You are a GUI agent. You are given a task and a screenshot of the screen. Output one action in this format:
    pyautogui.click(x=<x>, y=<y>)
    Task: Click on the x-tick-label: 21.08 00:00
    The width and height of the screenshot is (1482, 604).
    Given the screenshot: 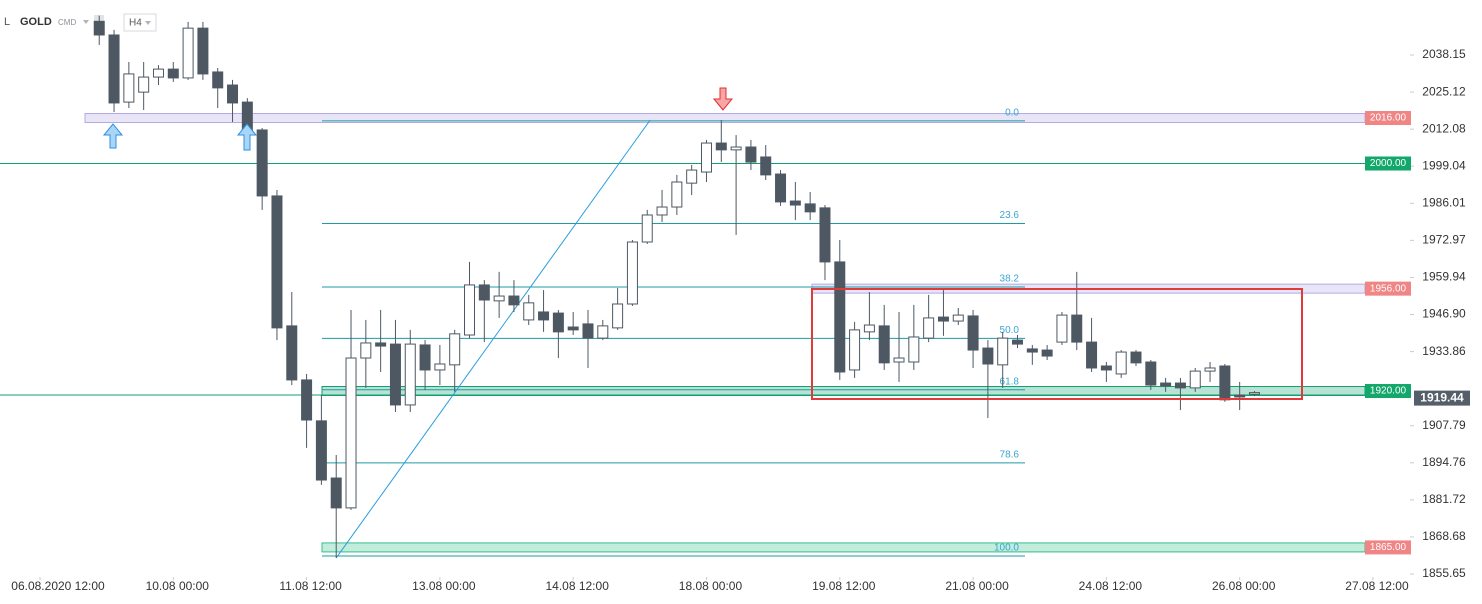 What is the action you would take?
    pyautogui.click(x=977, y=586)
    